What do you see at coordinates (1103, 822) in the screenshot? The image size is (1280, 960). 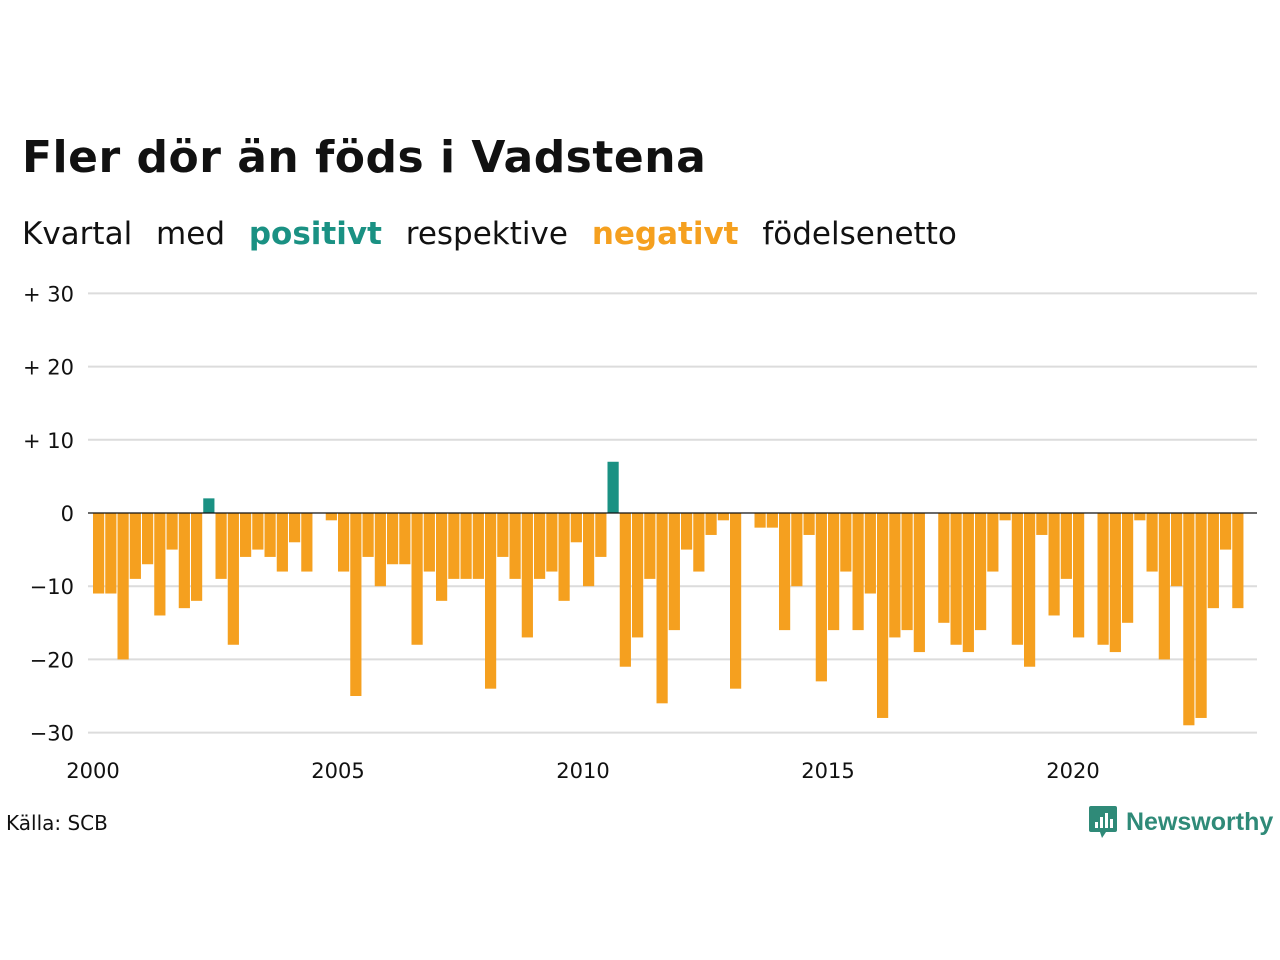 I see `newsworthy-logo-icon` at bounding box center [1103, 822].